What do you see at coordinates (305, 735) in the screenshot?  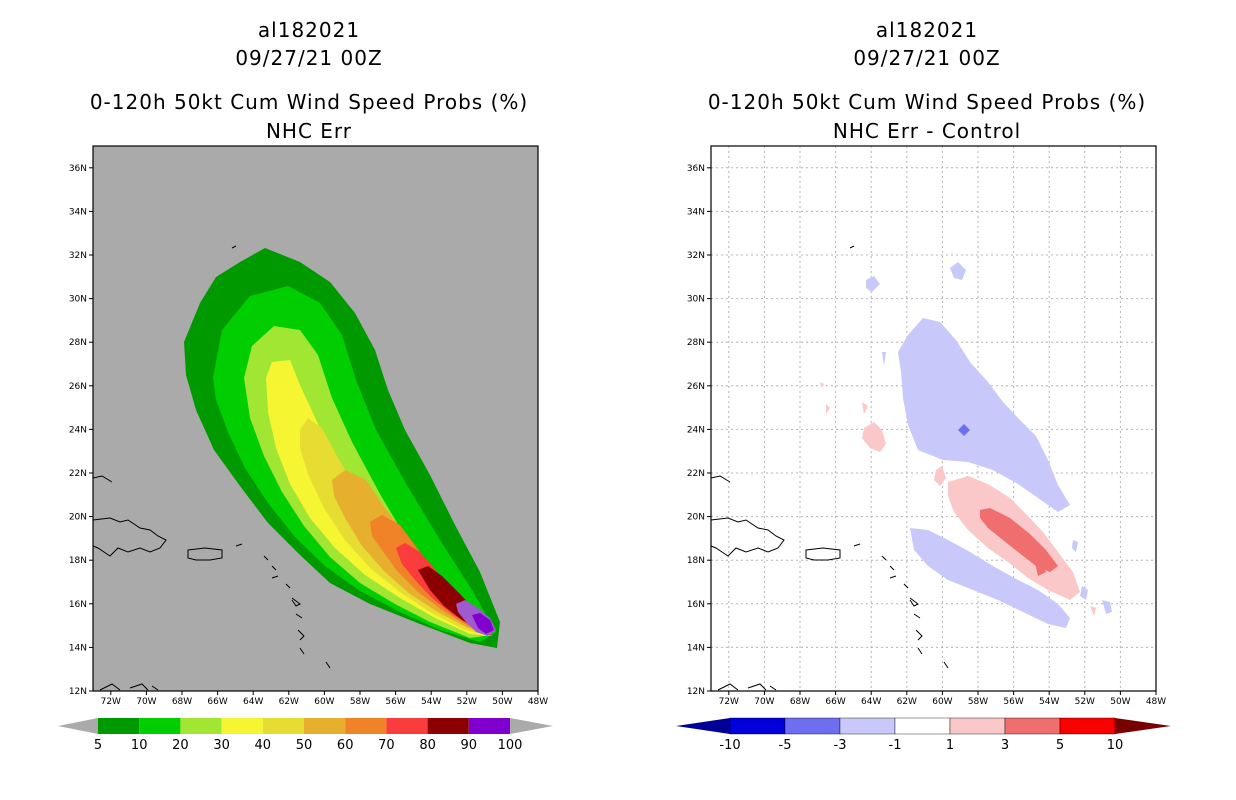 I see `colorbar: 5 10 20 30 40 50 60 70 80 90 100` at bounding box center [305, 735].